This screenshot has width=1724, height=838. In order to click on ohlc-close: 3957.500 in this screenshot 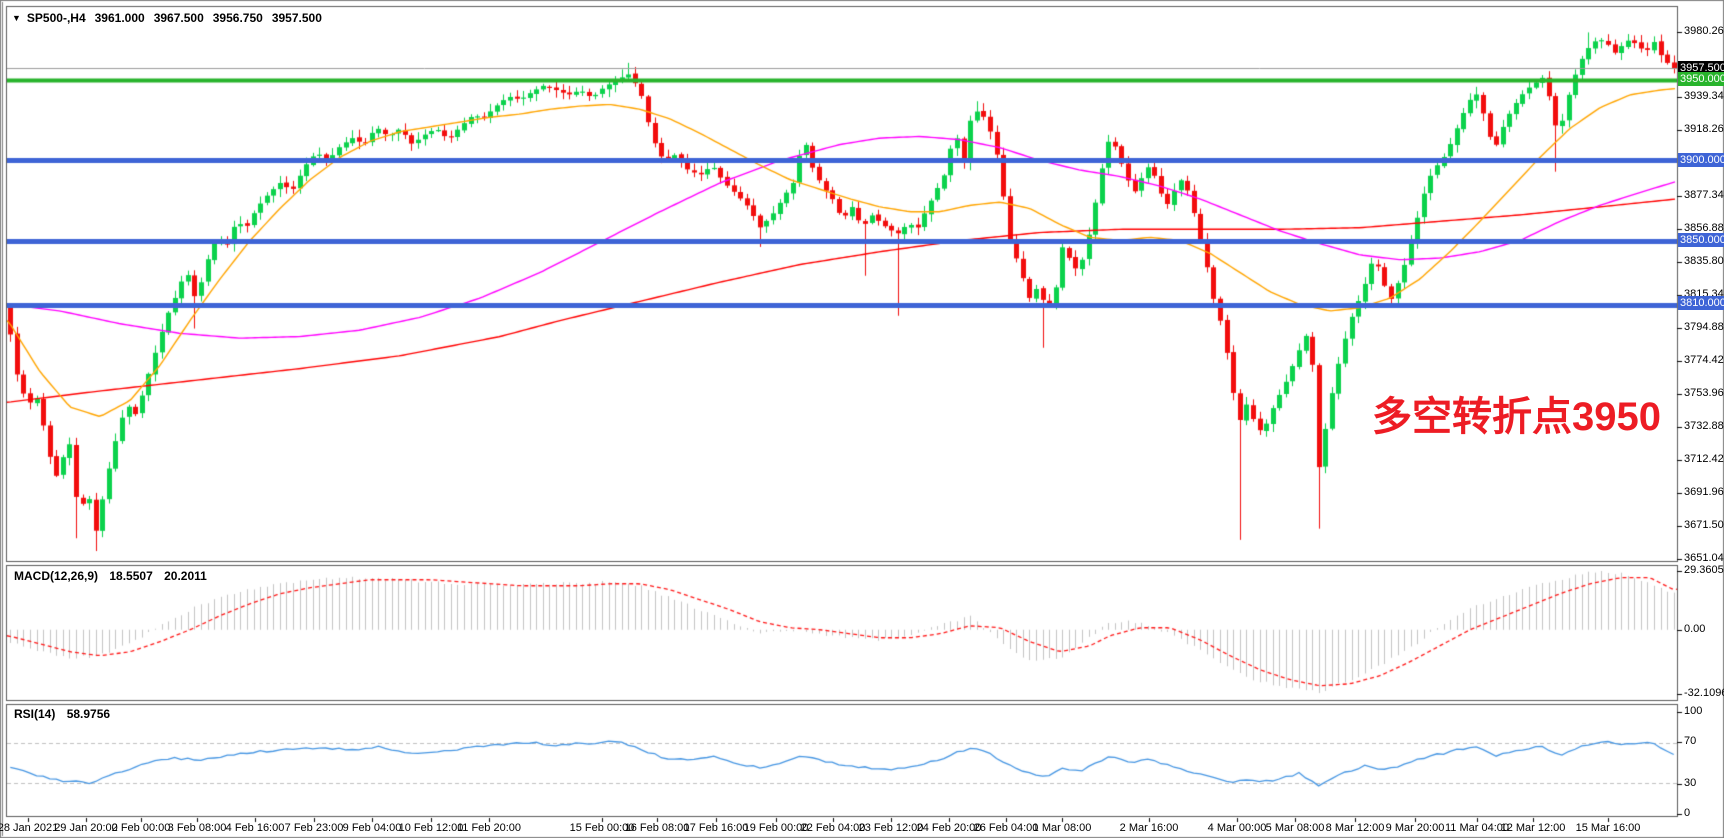, I will do `click(296, 18)`.